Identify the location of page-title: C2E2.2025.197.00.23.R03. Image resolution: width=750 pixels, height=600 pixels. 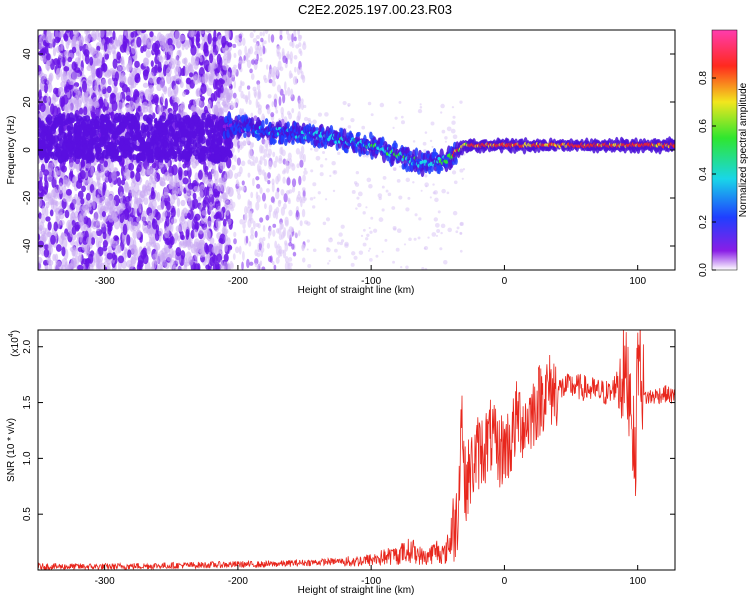
(375, 9).